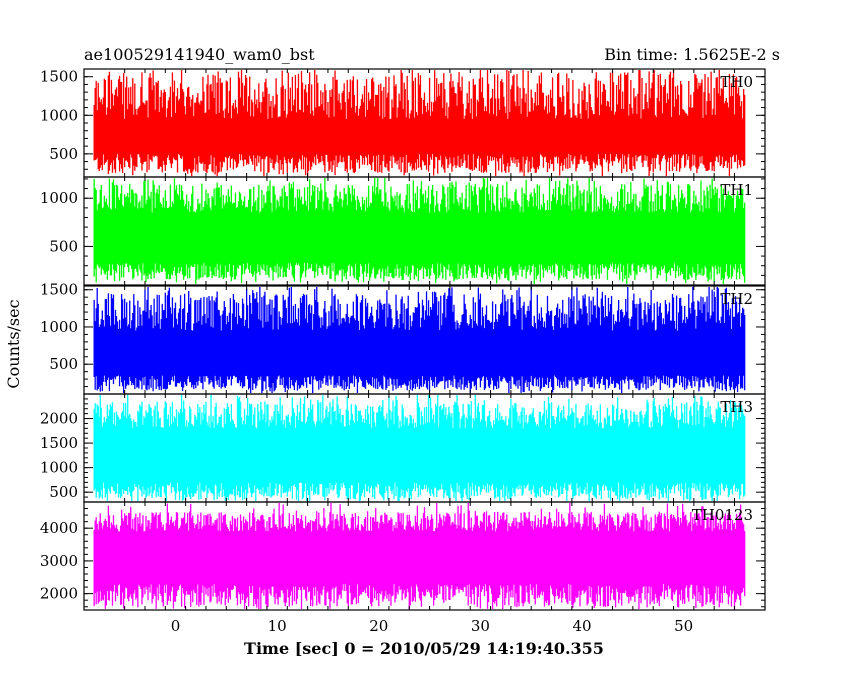 The width and height of the screenshot is (850, 684). What do you see at coordinates (59, 561) in the screenshot?
I see `y-tick-label: 3000` at bounding box center [59, 561].